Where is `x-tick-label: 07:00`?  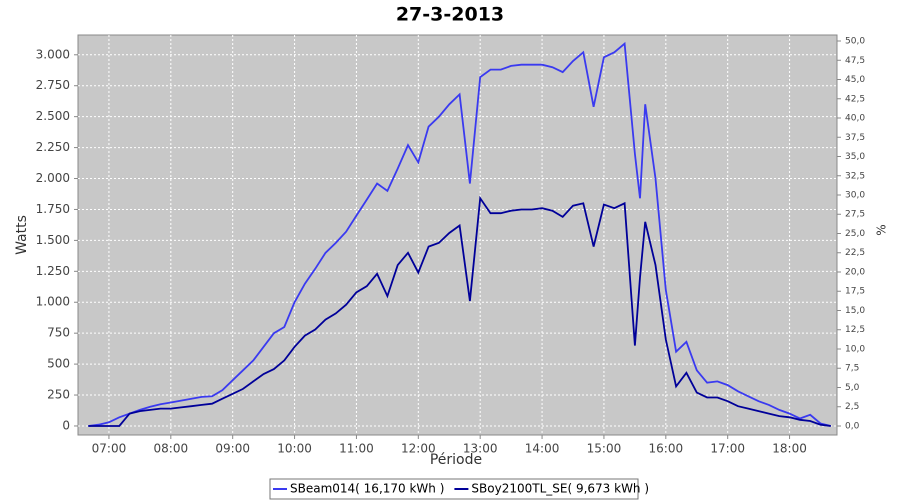
x-tick-label: 07:00 is located at coordinates (109, 449).